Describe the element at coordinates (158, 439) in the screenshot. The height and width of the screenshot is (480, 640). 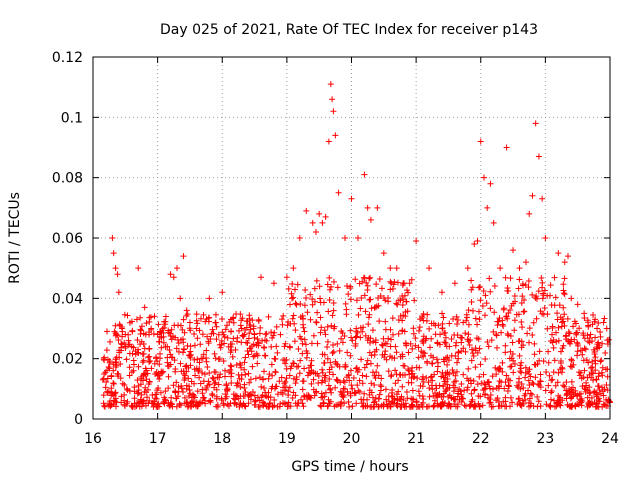
I see `x-tick-label: 17` at that location.